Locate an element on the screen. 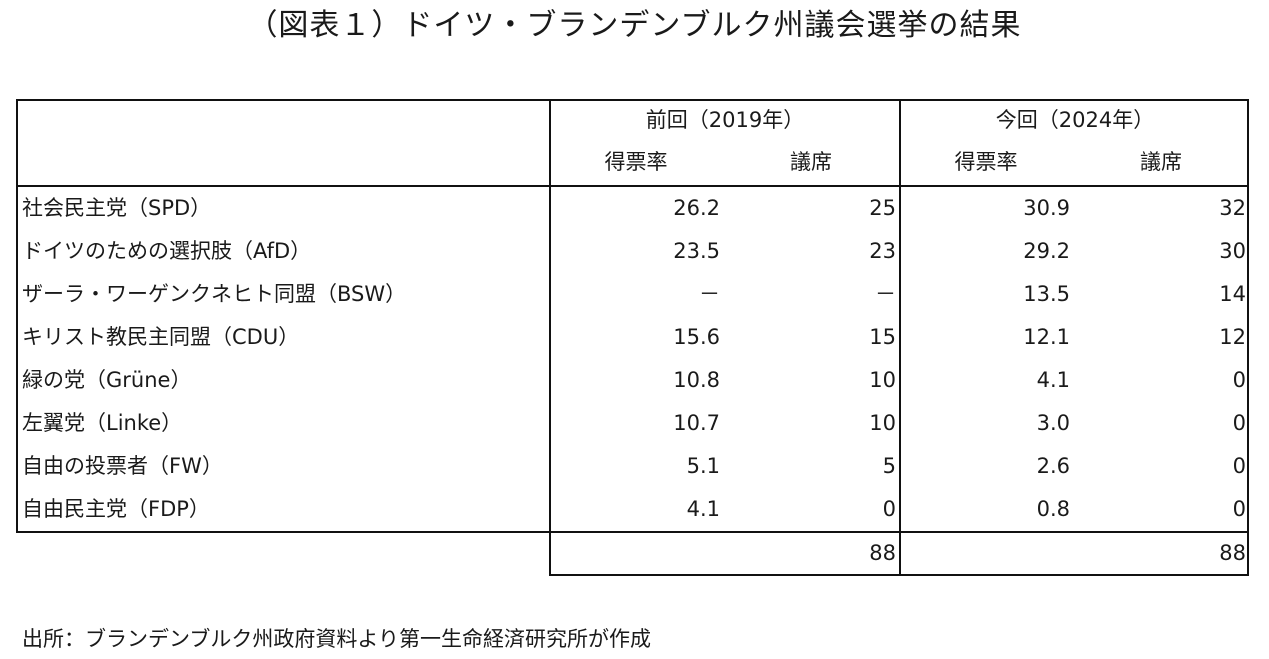 This screenshot has width=1269, height=659. party-name: 自由民主党（FDP） is located at coordinates (116, 509).